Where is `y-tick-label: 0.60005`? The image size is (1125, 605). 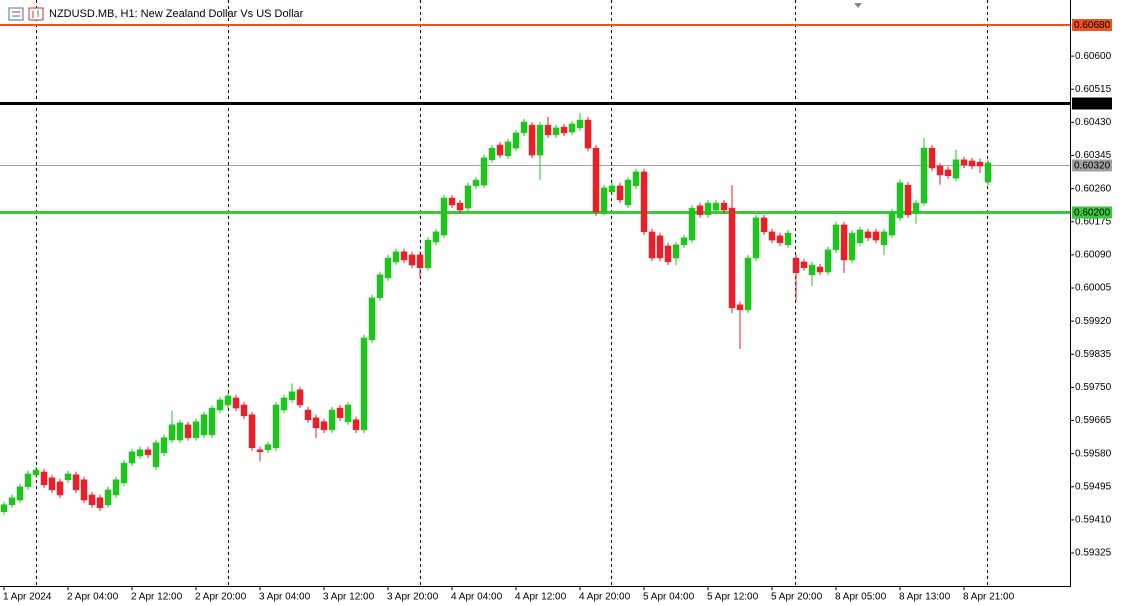 y-tick-label: 0.60005 is located at coordinates (1093, 288).